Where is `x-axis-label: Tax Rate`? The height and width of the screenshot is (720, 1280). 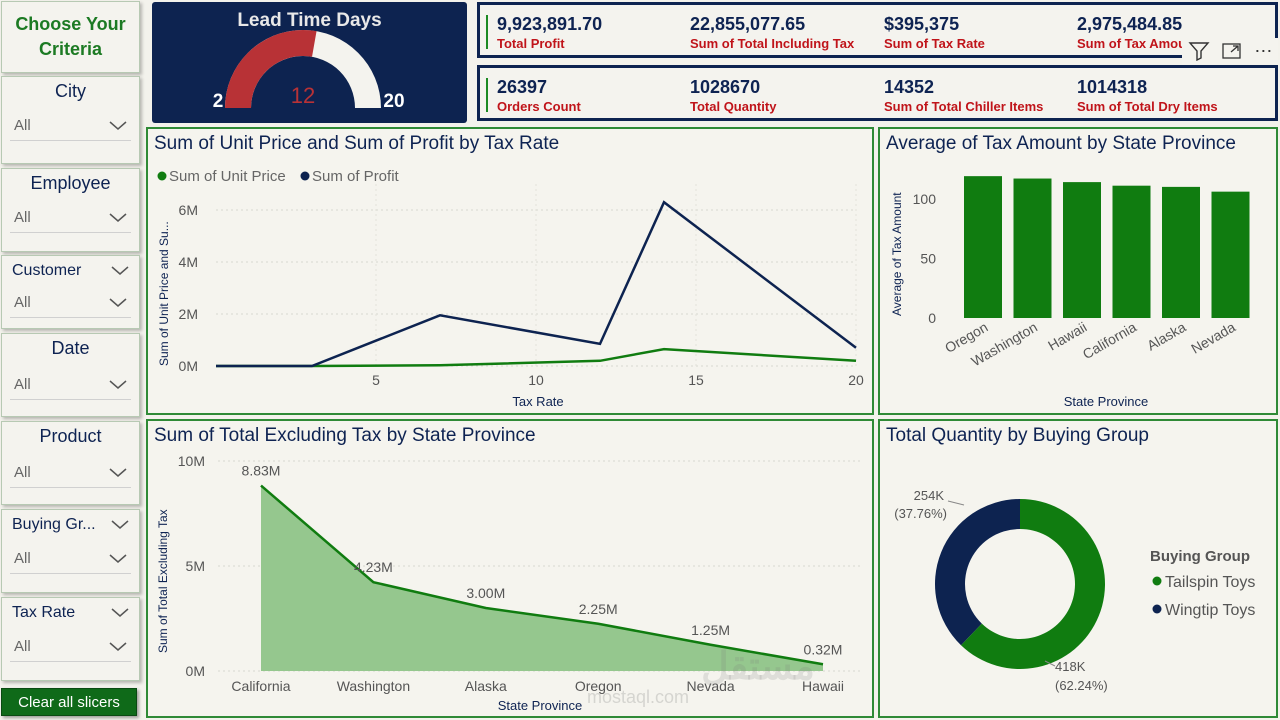 x-axis-label: Tax Rate is located at coordinates (537, 401).